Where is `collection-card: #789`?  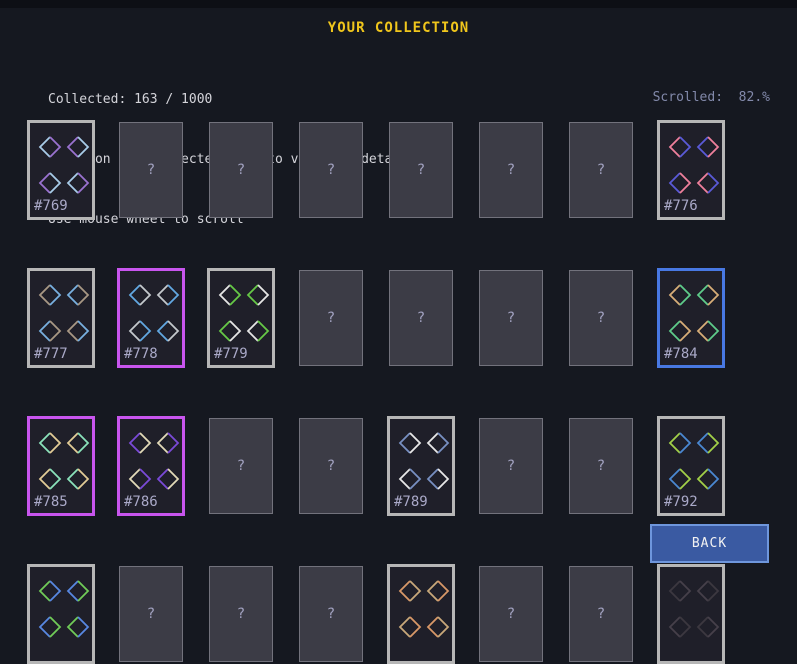 collection-card: #789 is located at coordinates (421, 466).